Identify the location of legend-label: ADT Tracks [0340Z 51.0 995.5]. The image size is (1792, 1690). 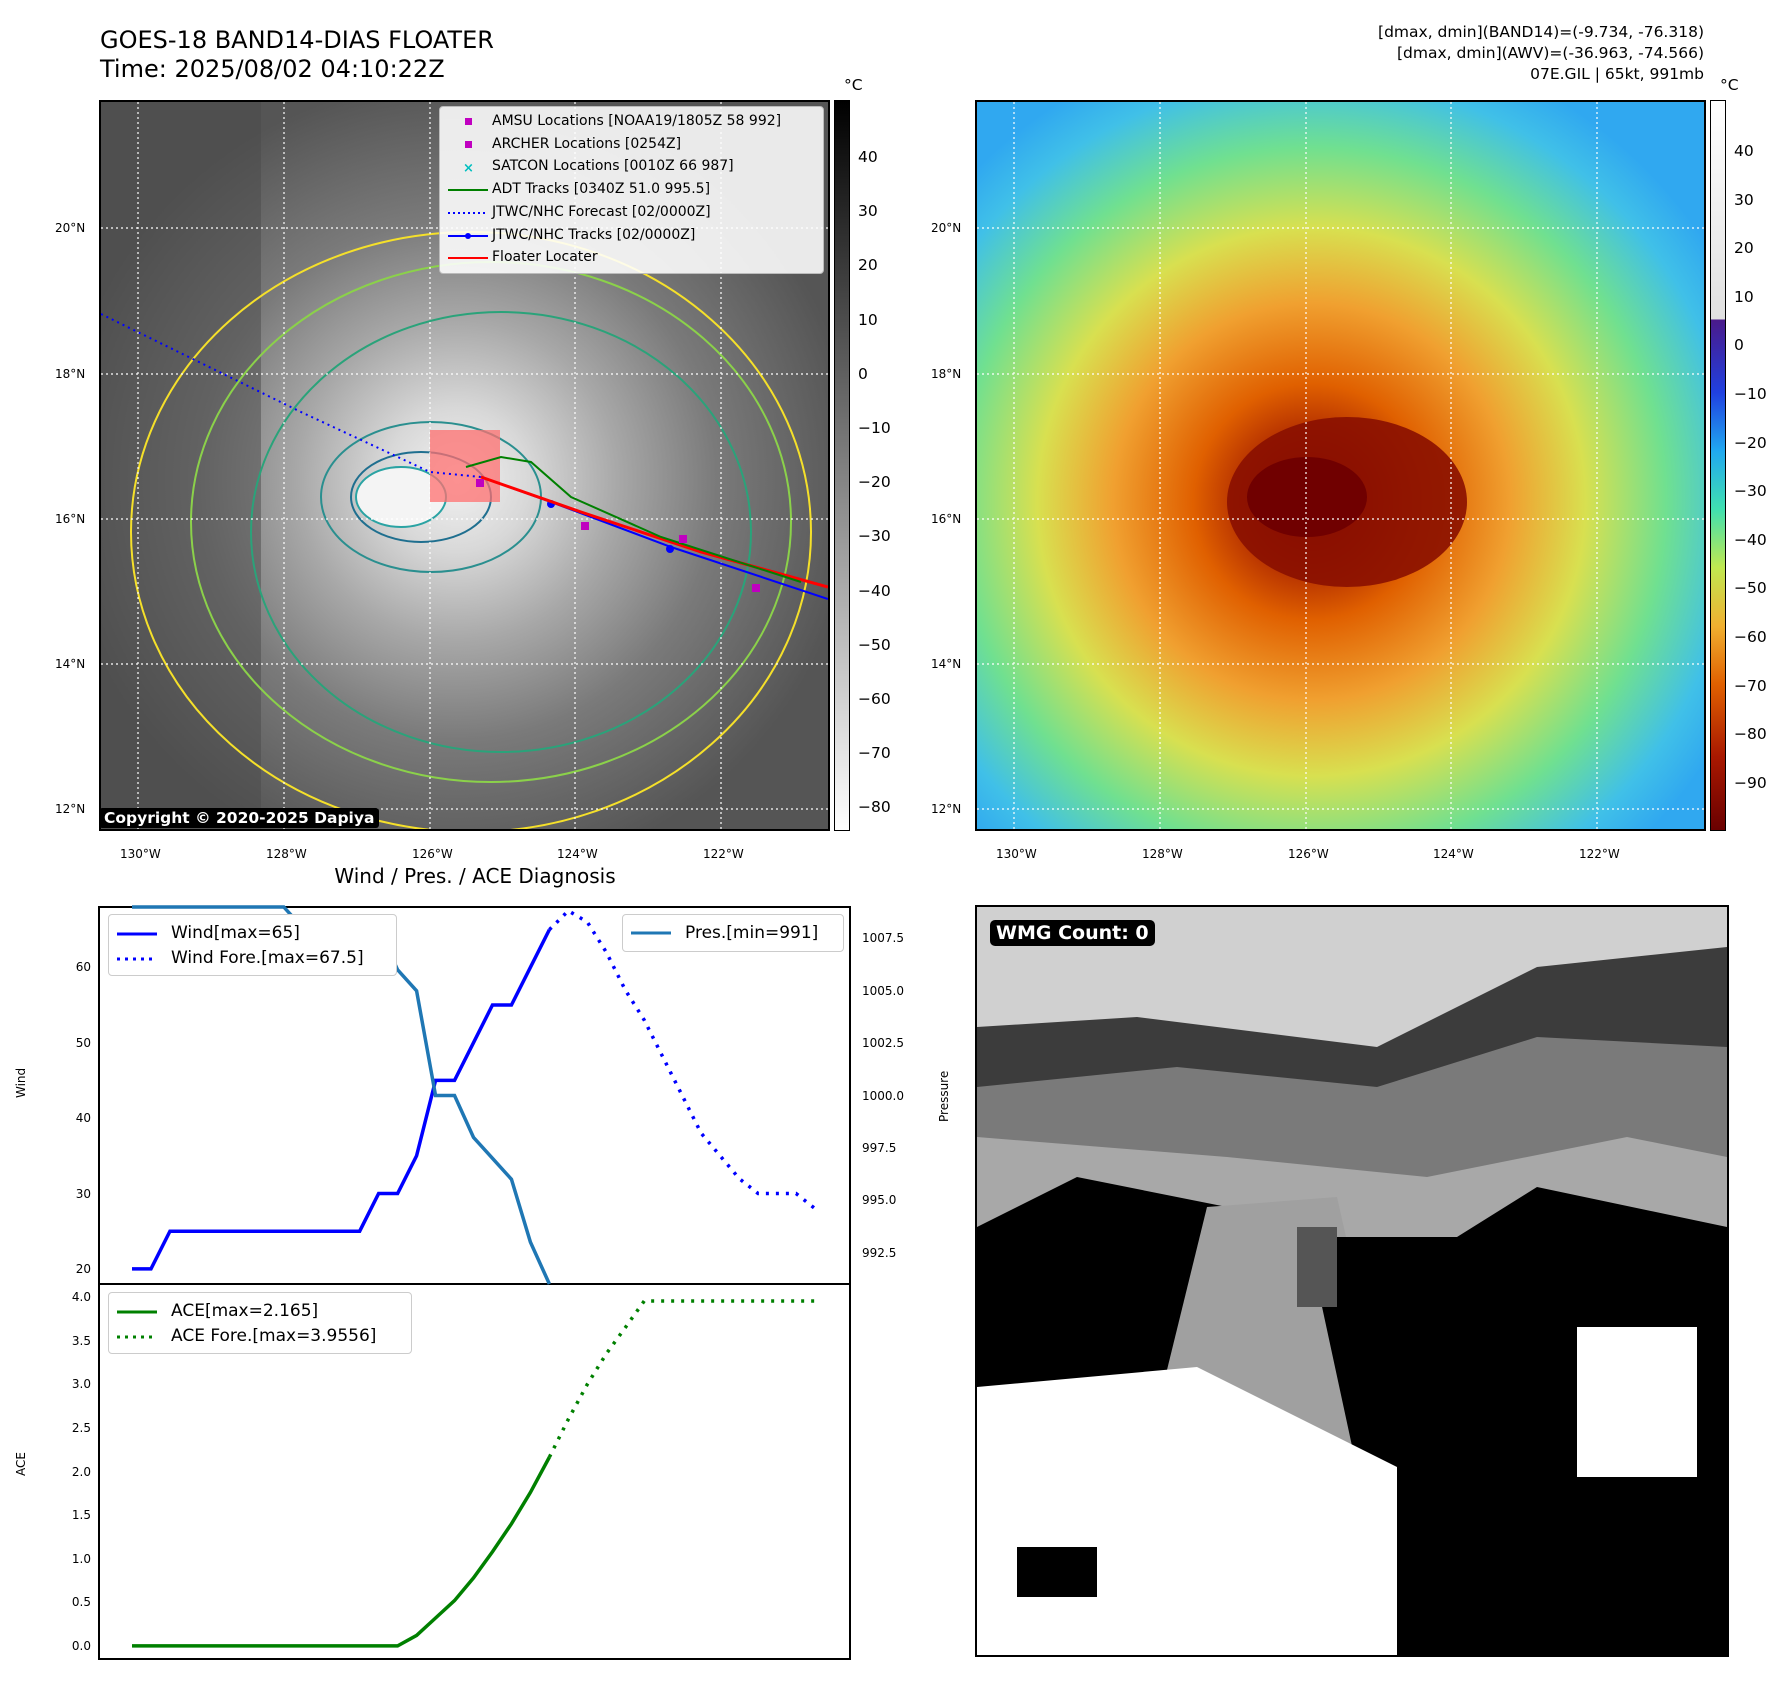
(601, 189).